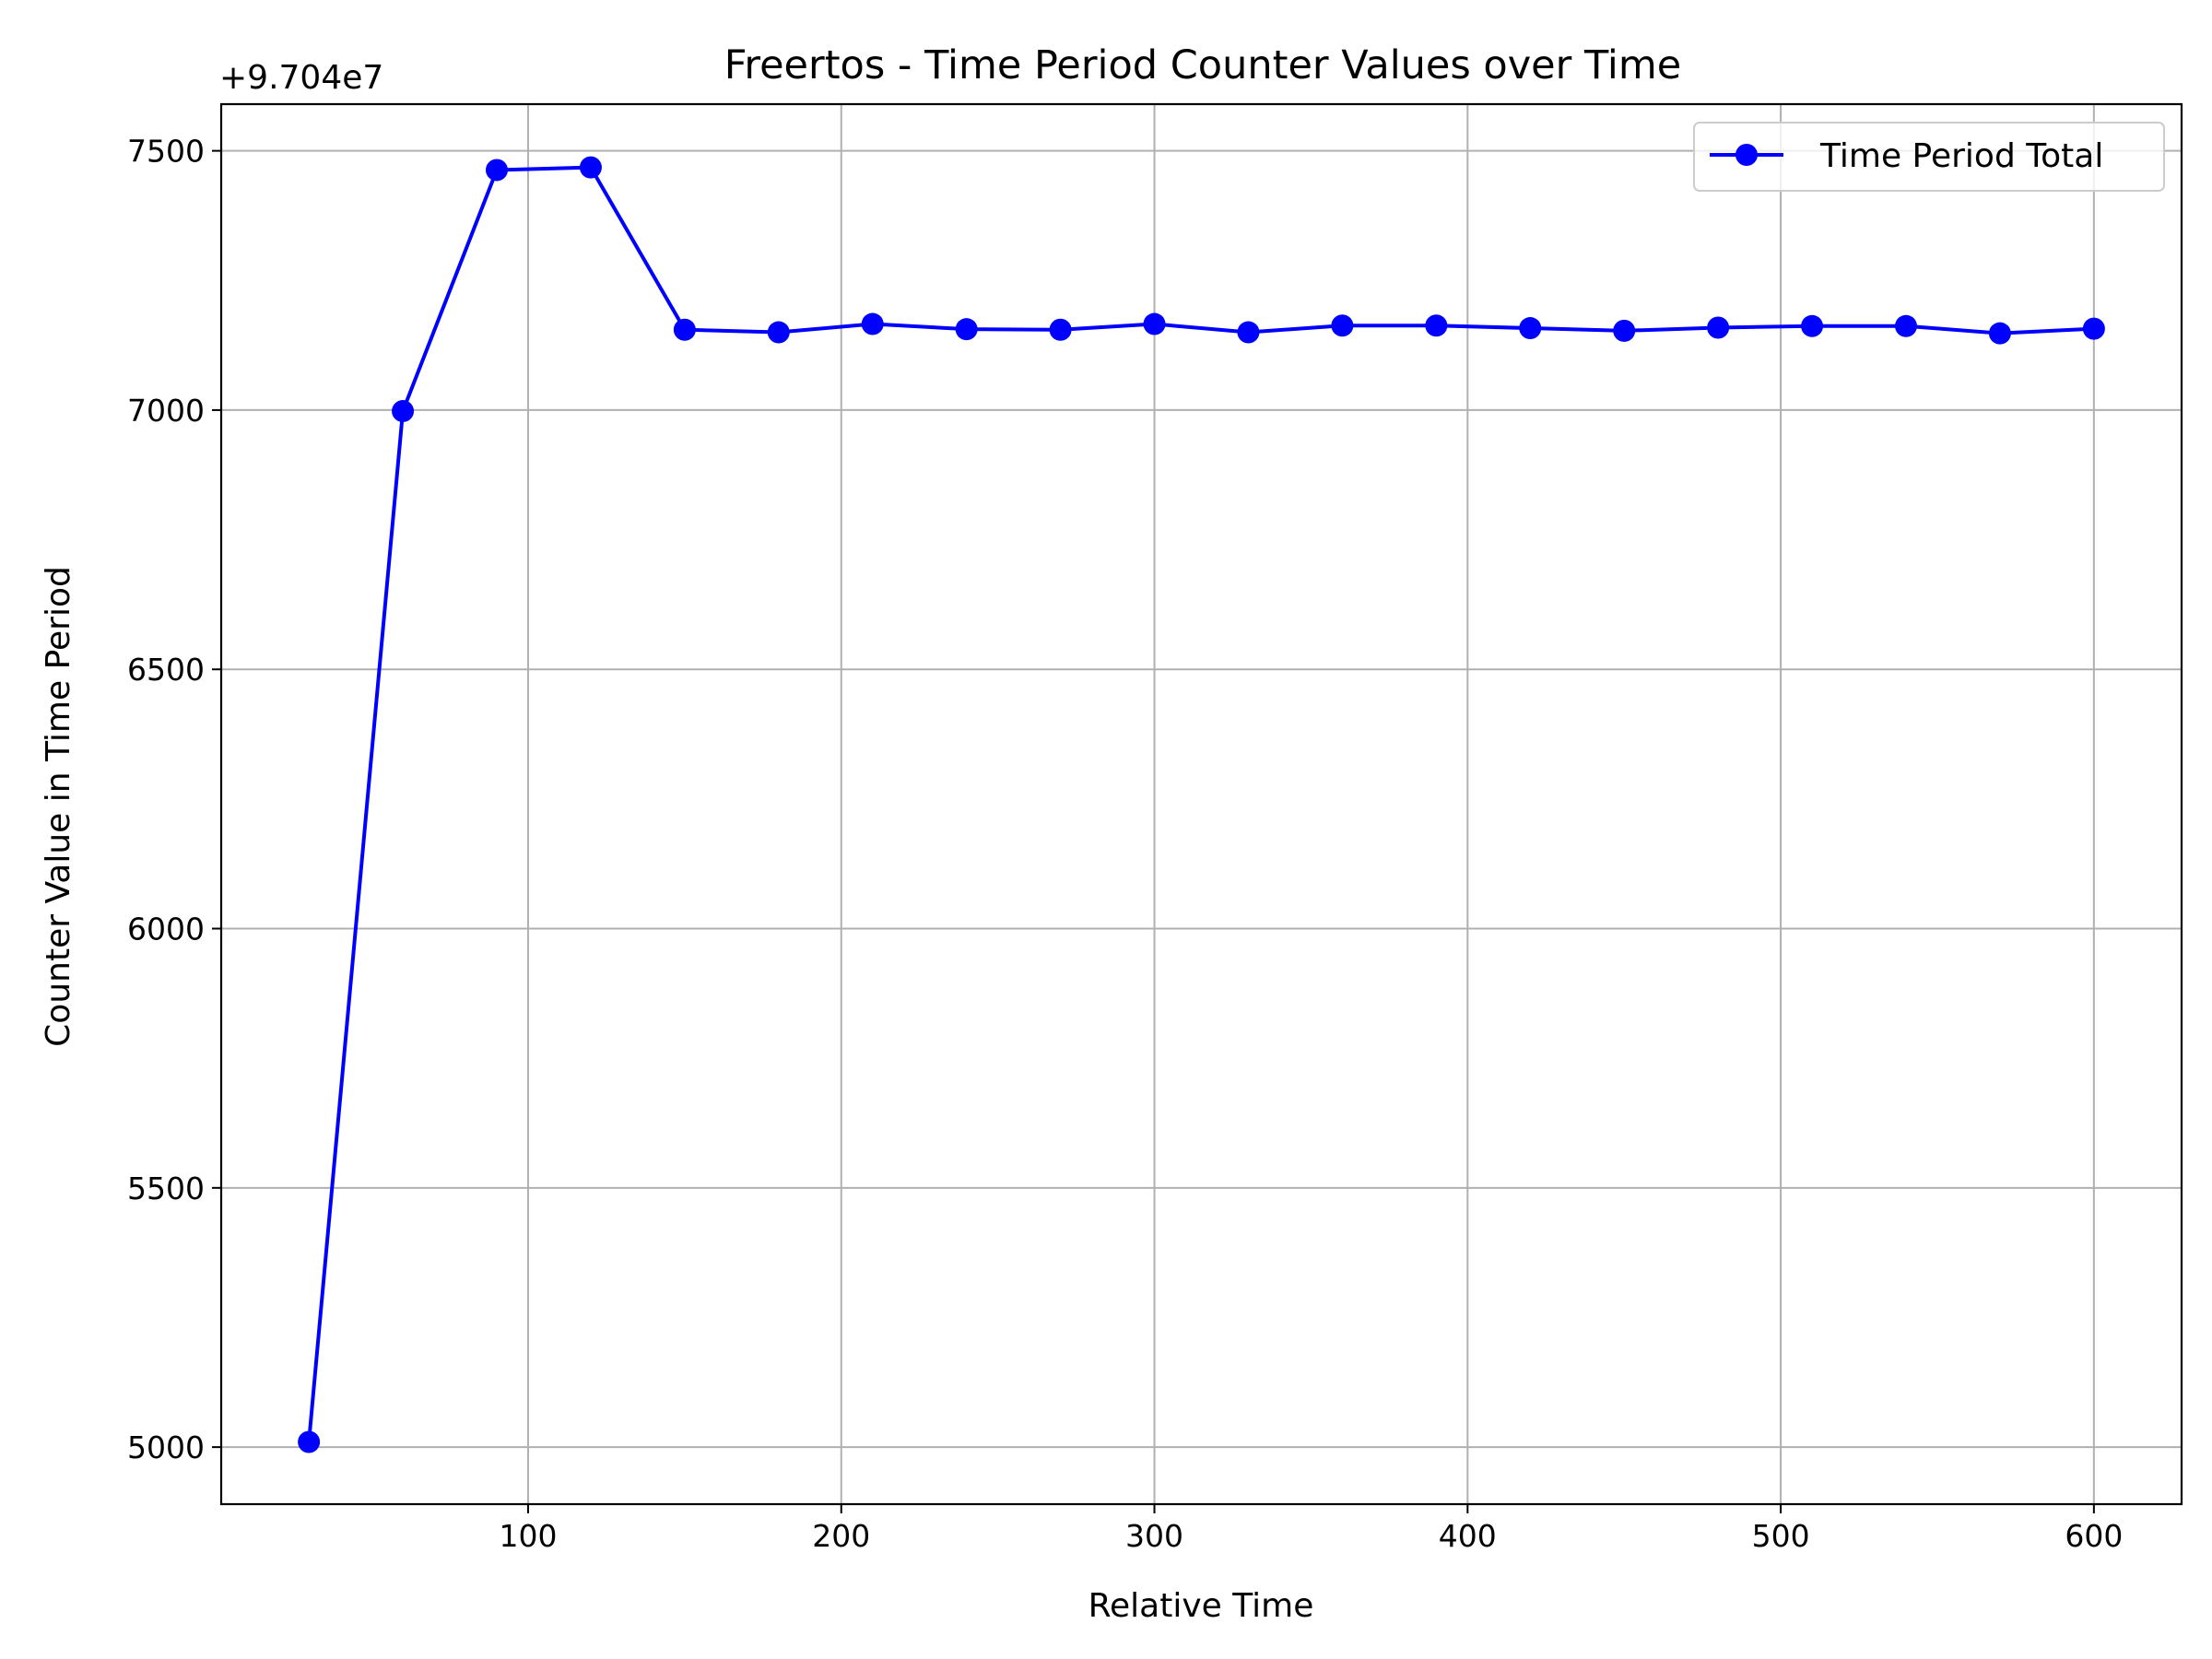 The height and width of the screenshot is (1659, 2212). I want to click on legend: Time Period Total, so click(1929, 157).